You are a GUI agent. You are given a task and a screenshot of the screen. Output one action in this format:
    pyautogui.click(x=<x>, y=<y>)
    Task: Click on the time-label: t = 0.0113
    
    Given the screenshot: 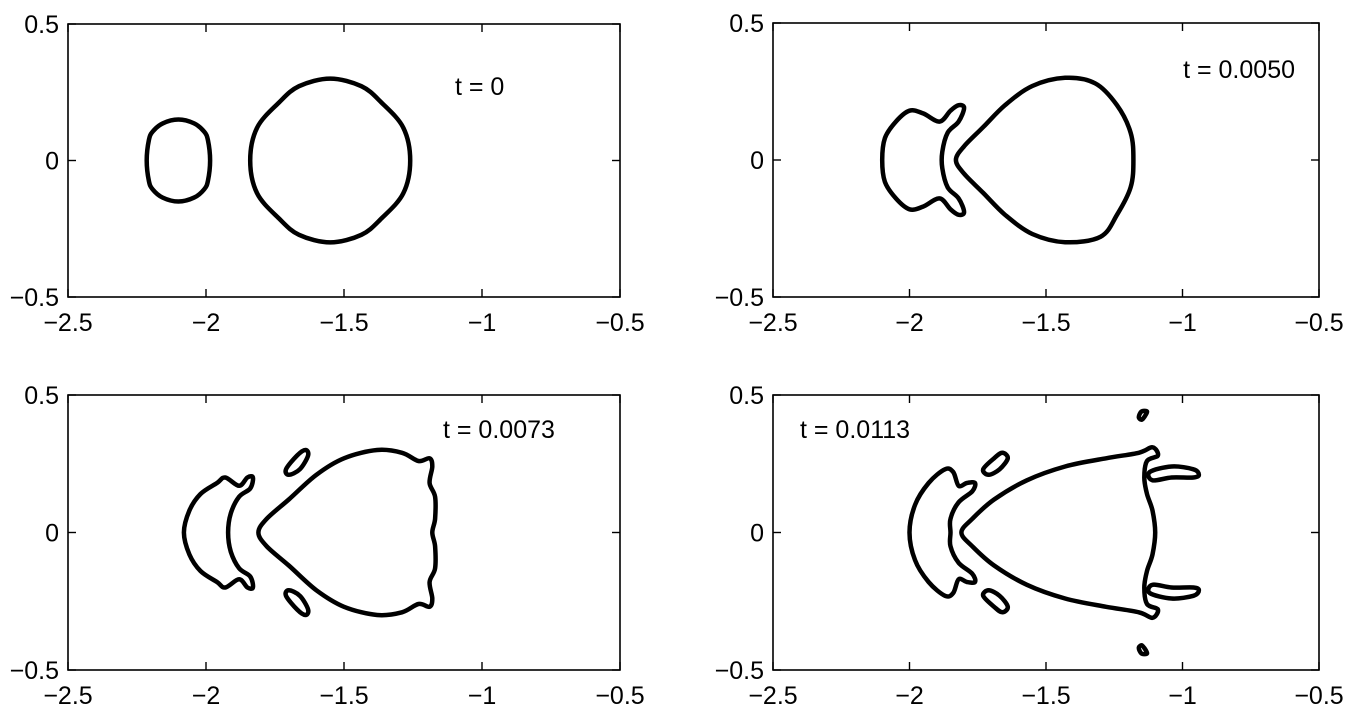 What is the action you would take?
    pyautogui.click(x=855, y=430)
    